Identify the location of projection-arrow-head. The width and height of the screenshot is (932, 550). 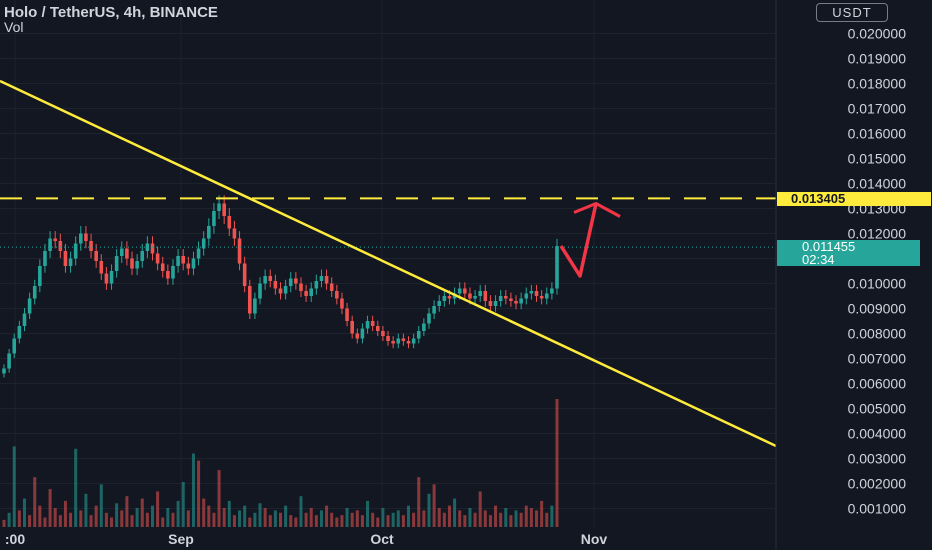
(597, 210).